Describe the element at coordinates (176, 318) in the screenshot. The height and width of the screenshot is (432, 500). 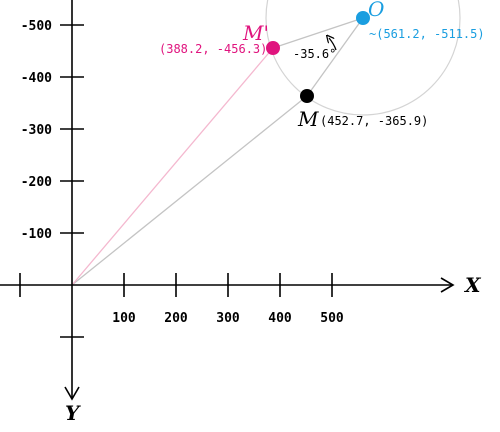
I see `x-tick-label: 200` at that location.